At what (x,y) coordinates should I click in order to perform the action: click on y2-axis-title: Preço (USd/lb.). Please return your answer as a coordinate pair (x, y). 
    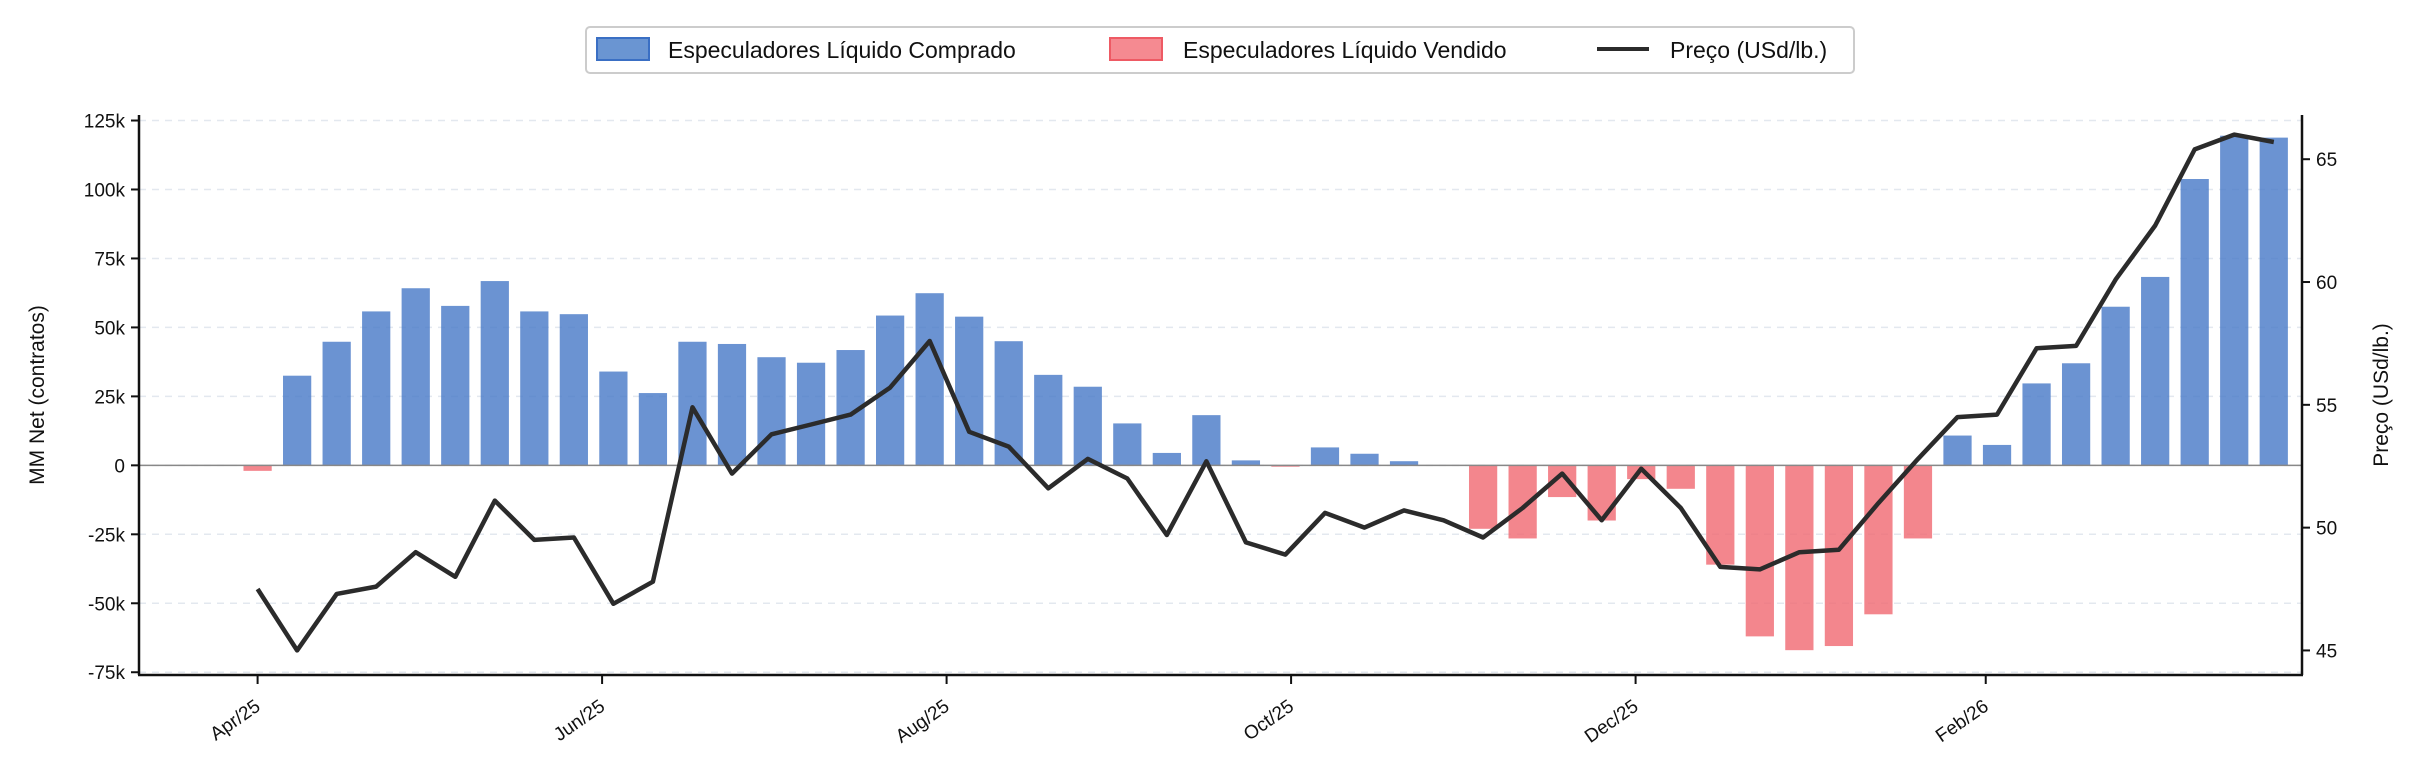
    Looking at the image, I should click on (2381, 395).